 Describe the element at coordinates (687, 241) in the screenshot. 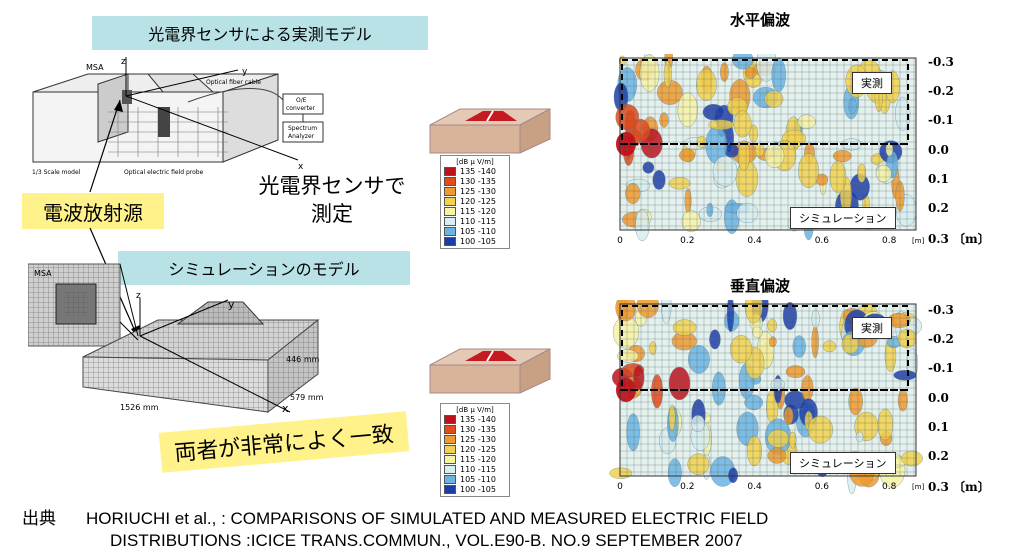

I see `x-tick-label: 0.2` at that location.